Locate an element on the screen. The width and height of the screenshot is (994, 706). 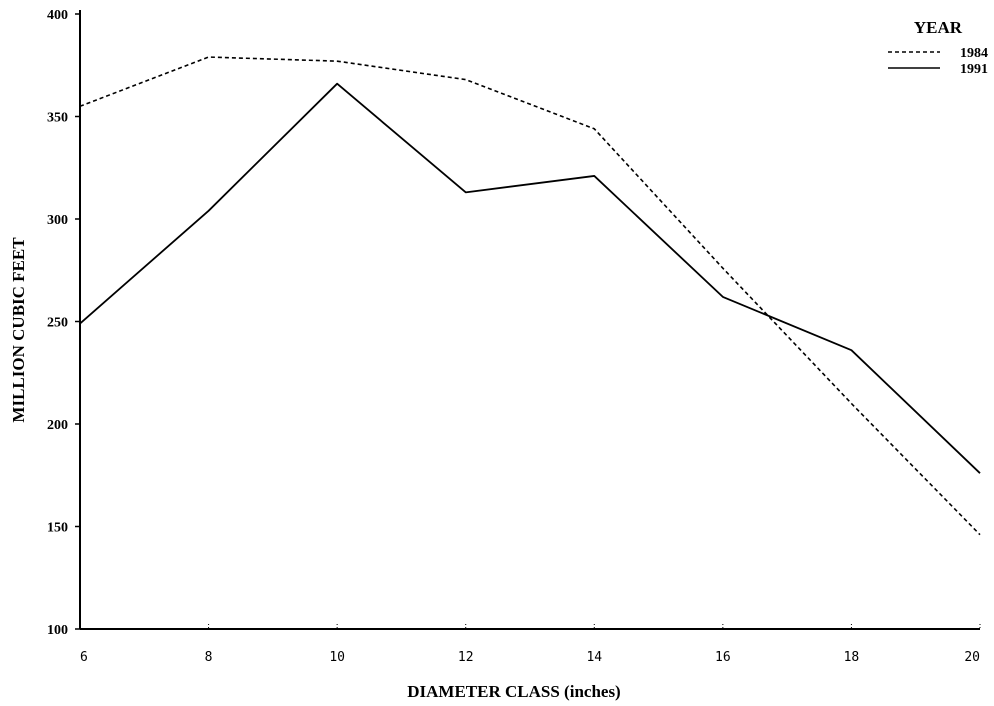
x-tick-label: 14 is located at coordinates (594, 657).